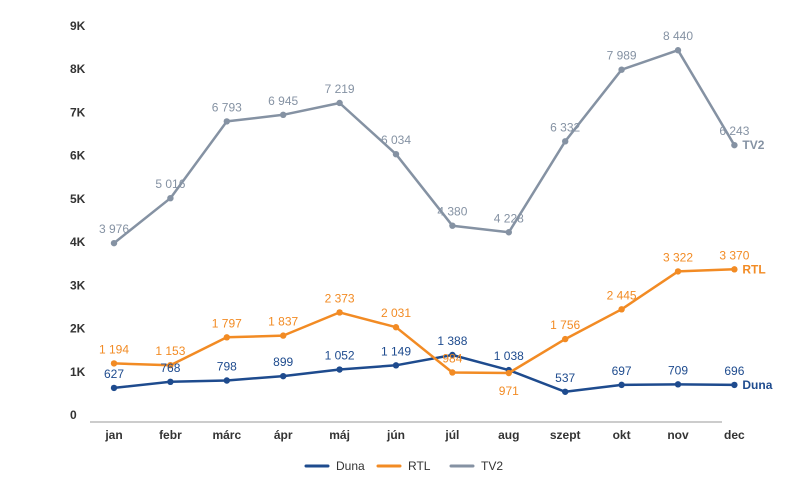  I want to click on data-label-duna: 709, so click(678, 370).